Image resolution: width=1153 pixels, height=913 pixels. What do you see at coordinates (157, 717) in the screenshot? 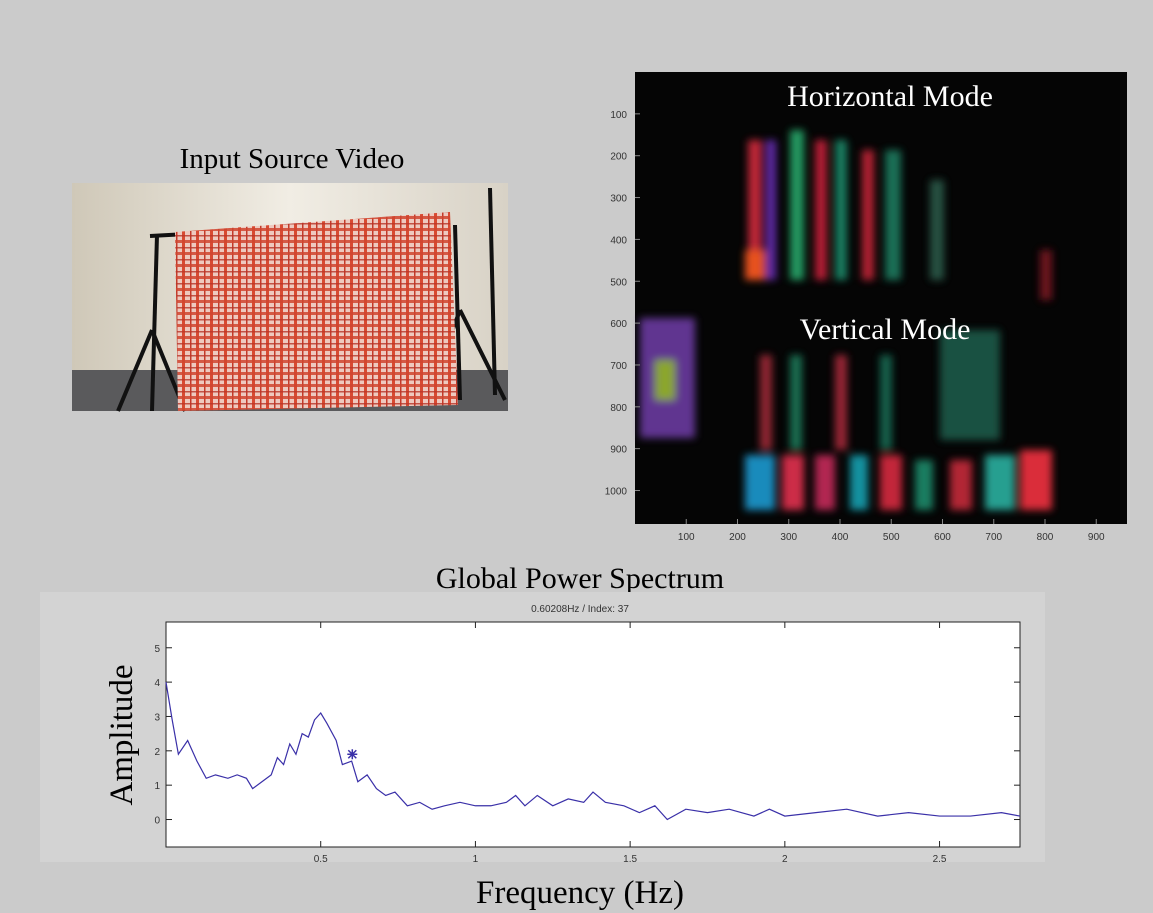
I see `y-tick-label: 3` at bounding box center [157, 717].